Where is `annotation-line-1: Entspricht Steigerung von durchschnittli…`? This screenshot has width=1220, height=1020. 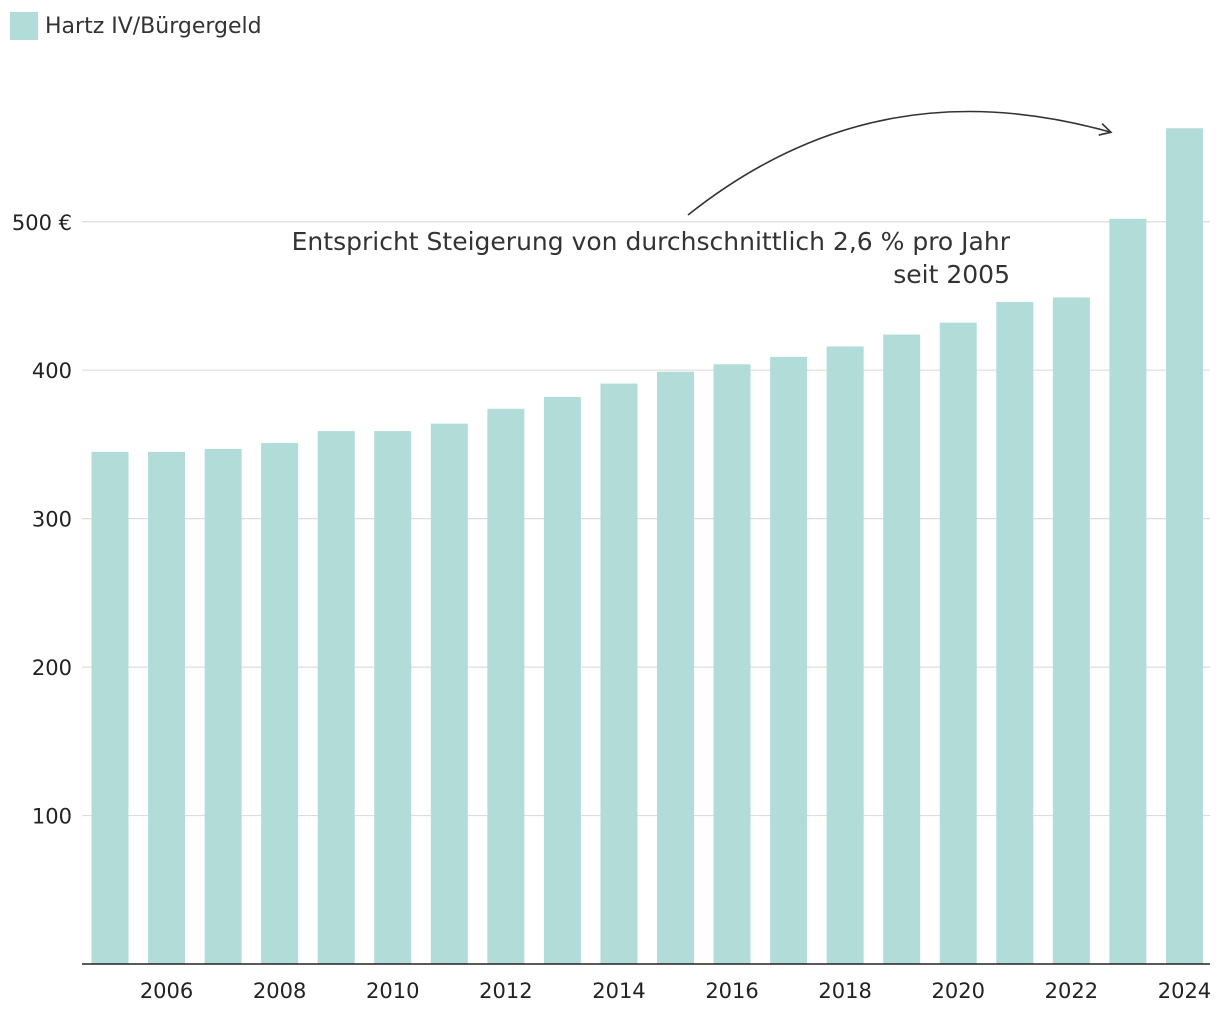 annotation-line-1: Entspricht Steigerung von durchschnittli… is located at coordinates (651, 241).